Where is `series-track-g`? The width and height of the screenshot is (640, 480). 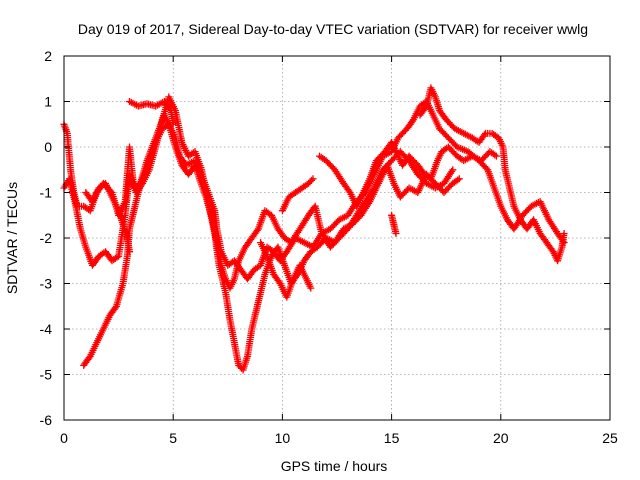
series-track-g is located at coordinates (107, 217).